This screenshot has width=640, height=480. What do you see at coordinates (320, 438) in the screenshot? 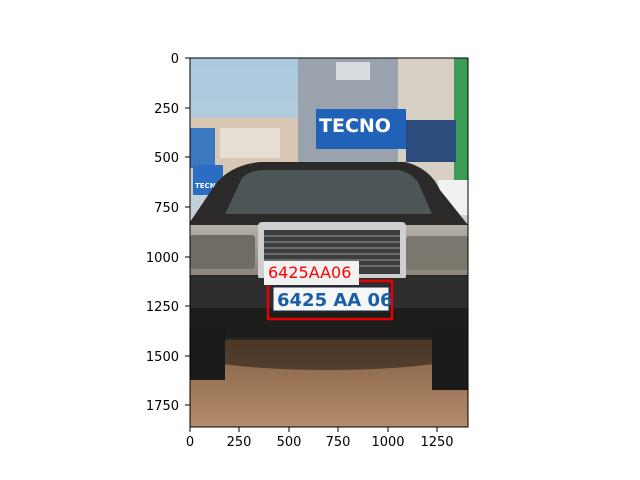
I see `x-axis: 0 250 500 750 1000 1250` at bounding box center [320, 438].